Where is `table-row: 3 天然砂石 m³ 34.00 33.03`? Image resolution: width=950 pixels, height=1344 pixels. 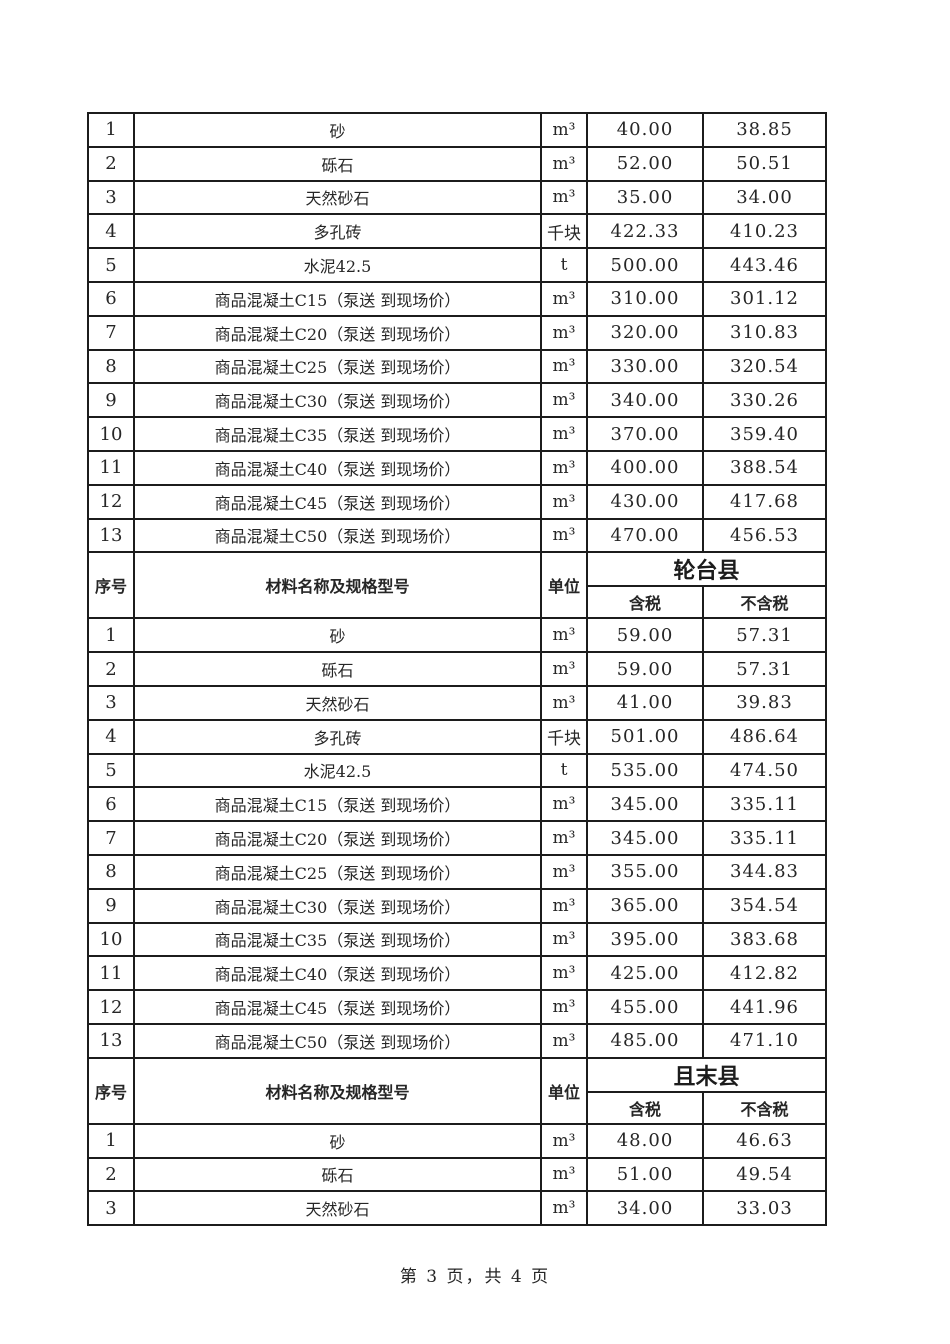
table-row: 3 天然砂石 m³ 34.00 33.03 is located at coordinates (457, 1208).